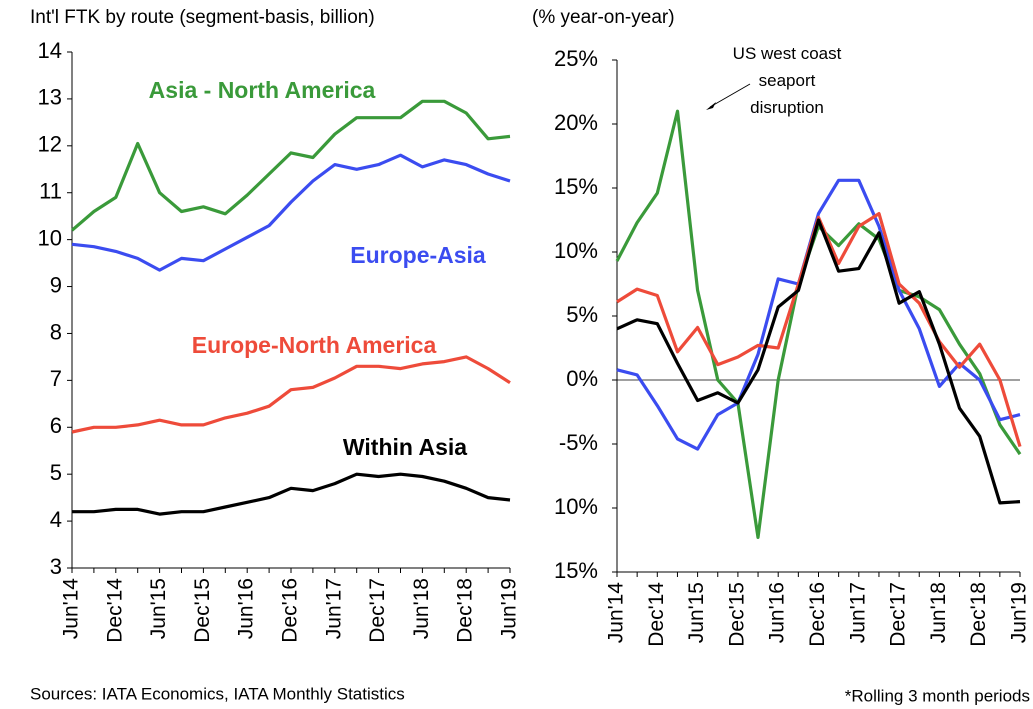 The height and width of the screenshot is (709, 1033). What do you see at coordinates (56, 378) in the screenshot?
I see `y-tick-label: 7` at bounding box center [56, 378].